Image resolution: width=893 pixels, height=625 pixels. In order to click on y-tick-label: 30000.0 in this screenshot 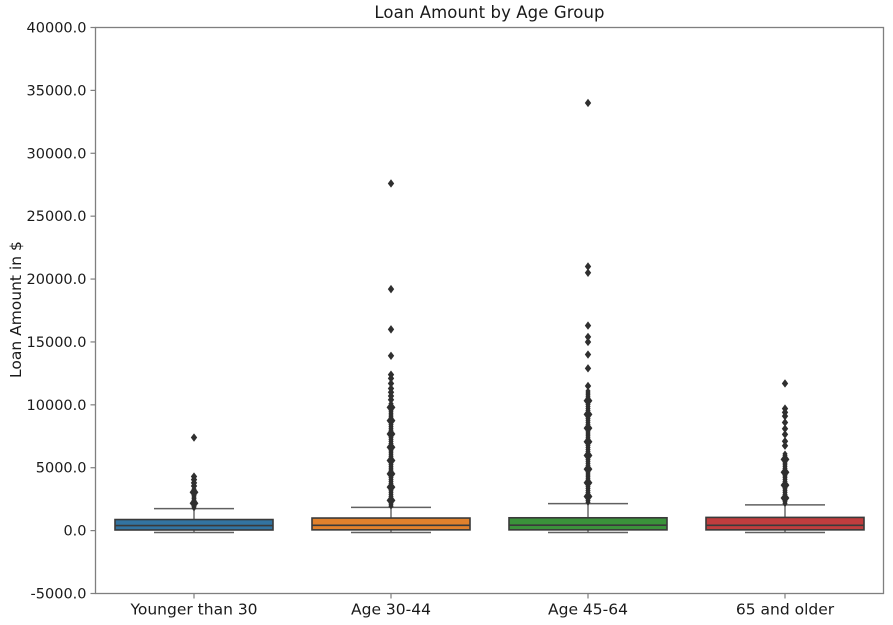, I will do `click(57, 154)`.